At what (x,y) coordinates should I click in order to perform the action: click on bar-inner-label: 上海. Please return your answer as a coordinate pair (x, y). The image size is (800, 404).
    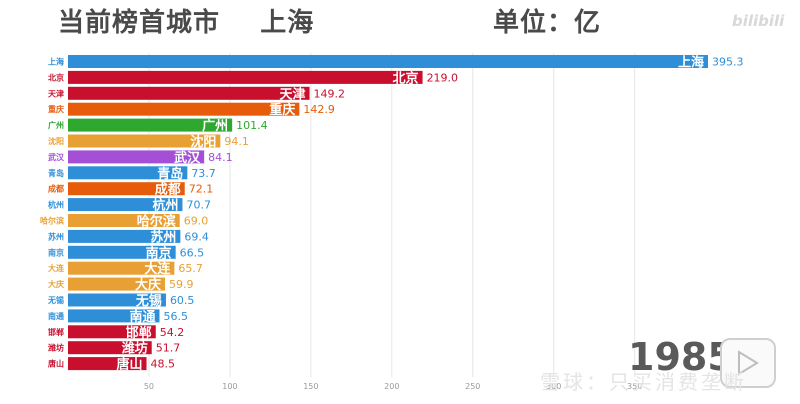
    Looking at the image, I should click on (691, 63).